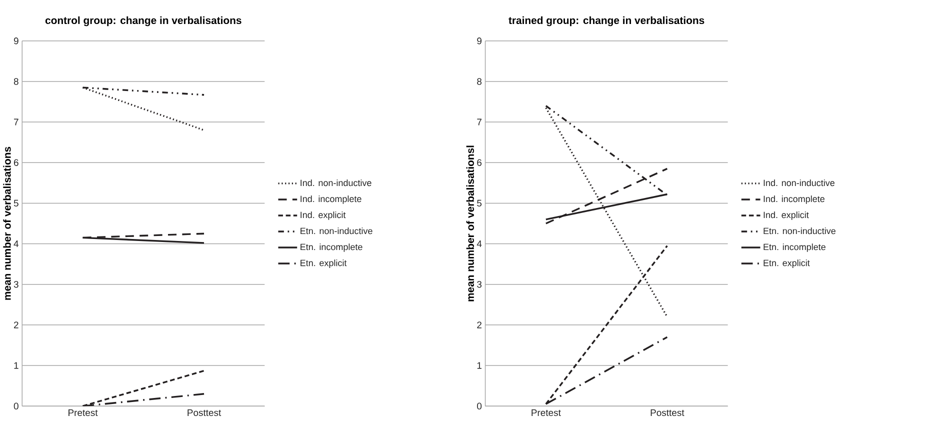 Image resolution: width=952 pixels, height=427 pixels. Describe the element at coordinates (143, 21) in the screenshot. I see `chart-title: control group: change in verbalisations` at that location.